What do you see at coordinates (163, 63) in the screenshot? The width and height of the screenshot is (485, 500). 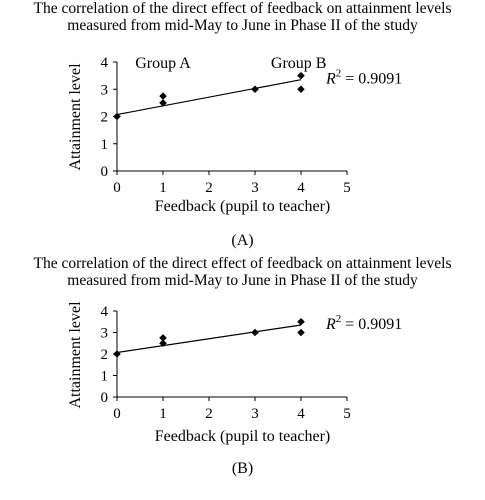 I see `group-annotation: Group A` at bounding box center [163, 63].